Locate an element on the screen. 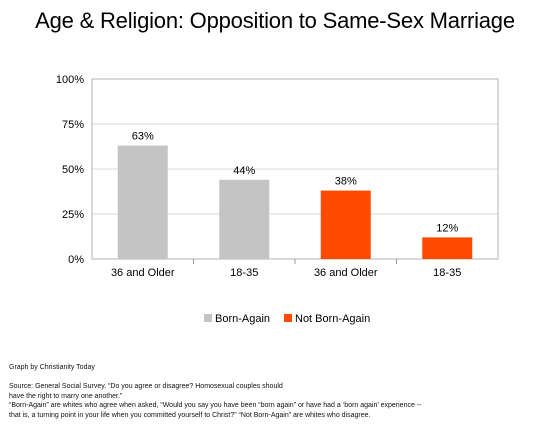 The image size is (550, 429). data-label: 44% is located at coordinates (244, 171).